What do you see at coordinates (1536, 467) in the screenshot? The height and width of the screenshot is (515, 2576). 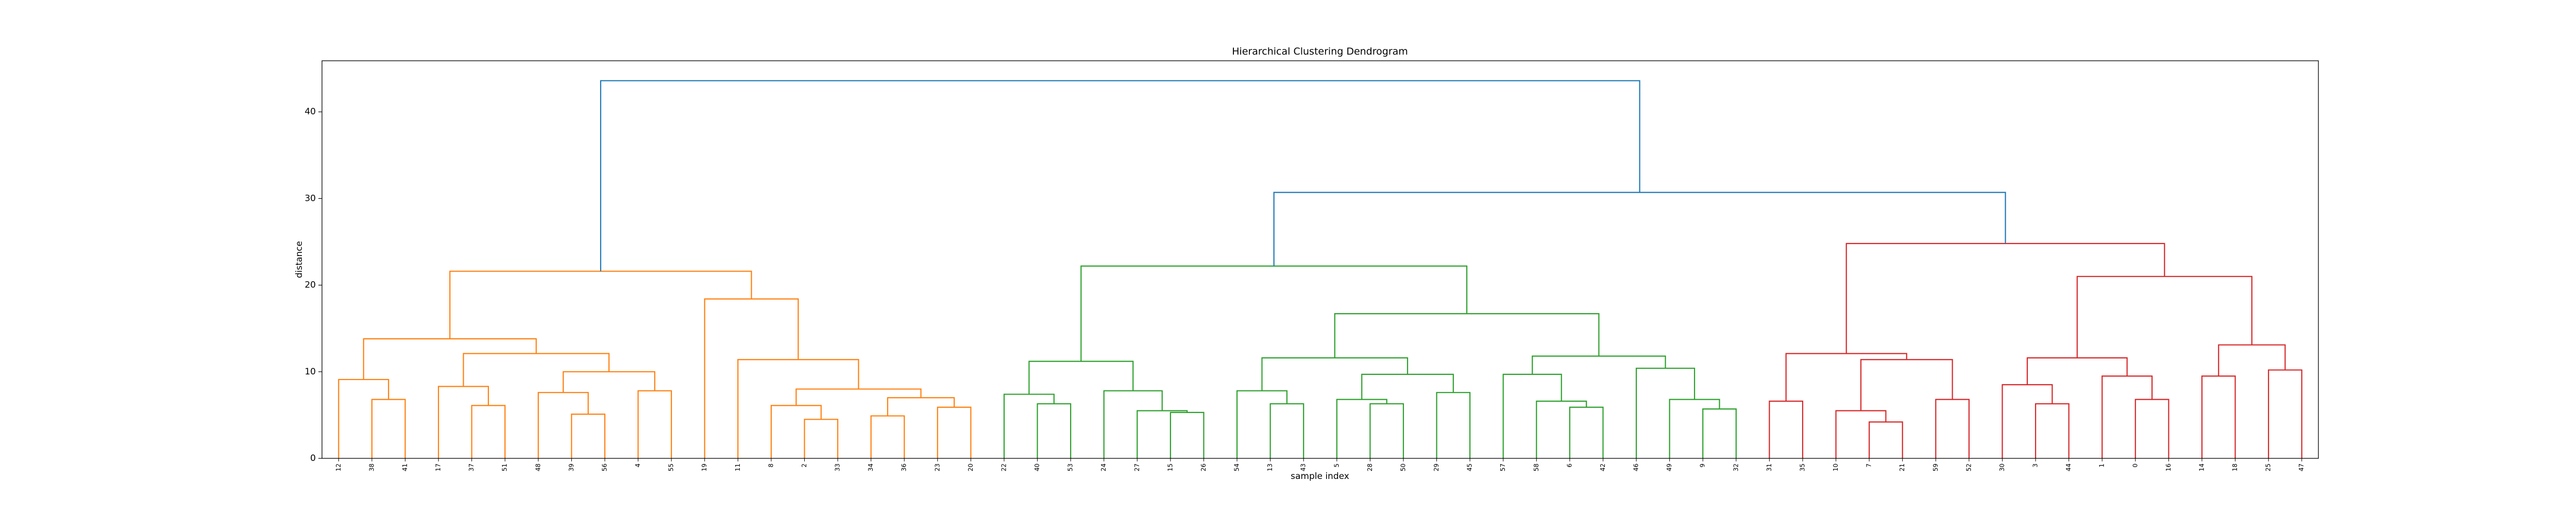 I see `leaf-label: 58` at bounding box center [1536, 467].